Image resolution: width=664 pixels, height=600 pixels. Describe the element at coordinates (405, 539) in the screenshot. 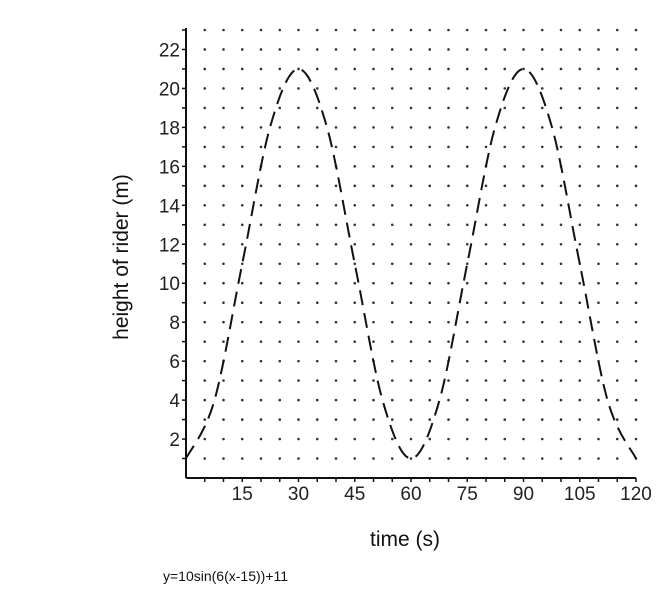

I see `x-axis-title: time (s)` at that location.